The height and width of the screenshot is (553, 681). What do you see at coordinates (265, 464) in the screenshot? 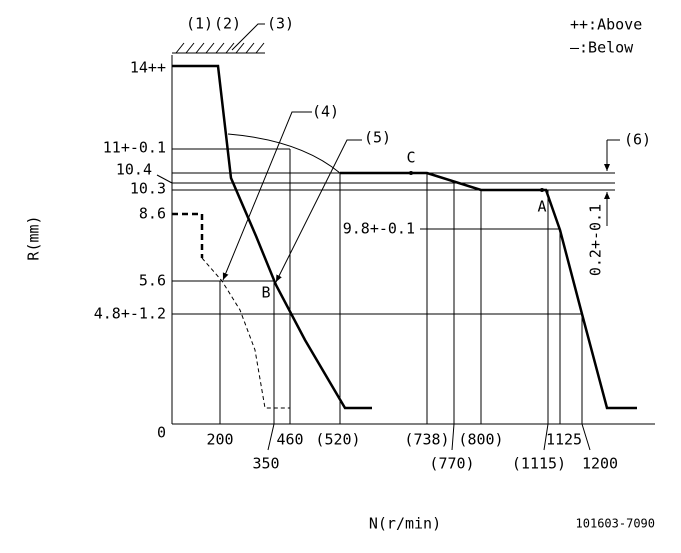
I see `x-label: 350` at bounding box center [265, 464].